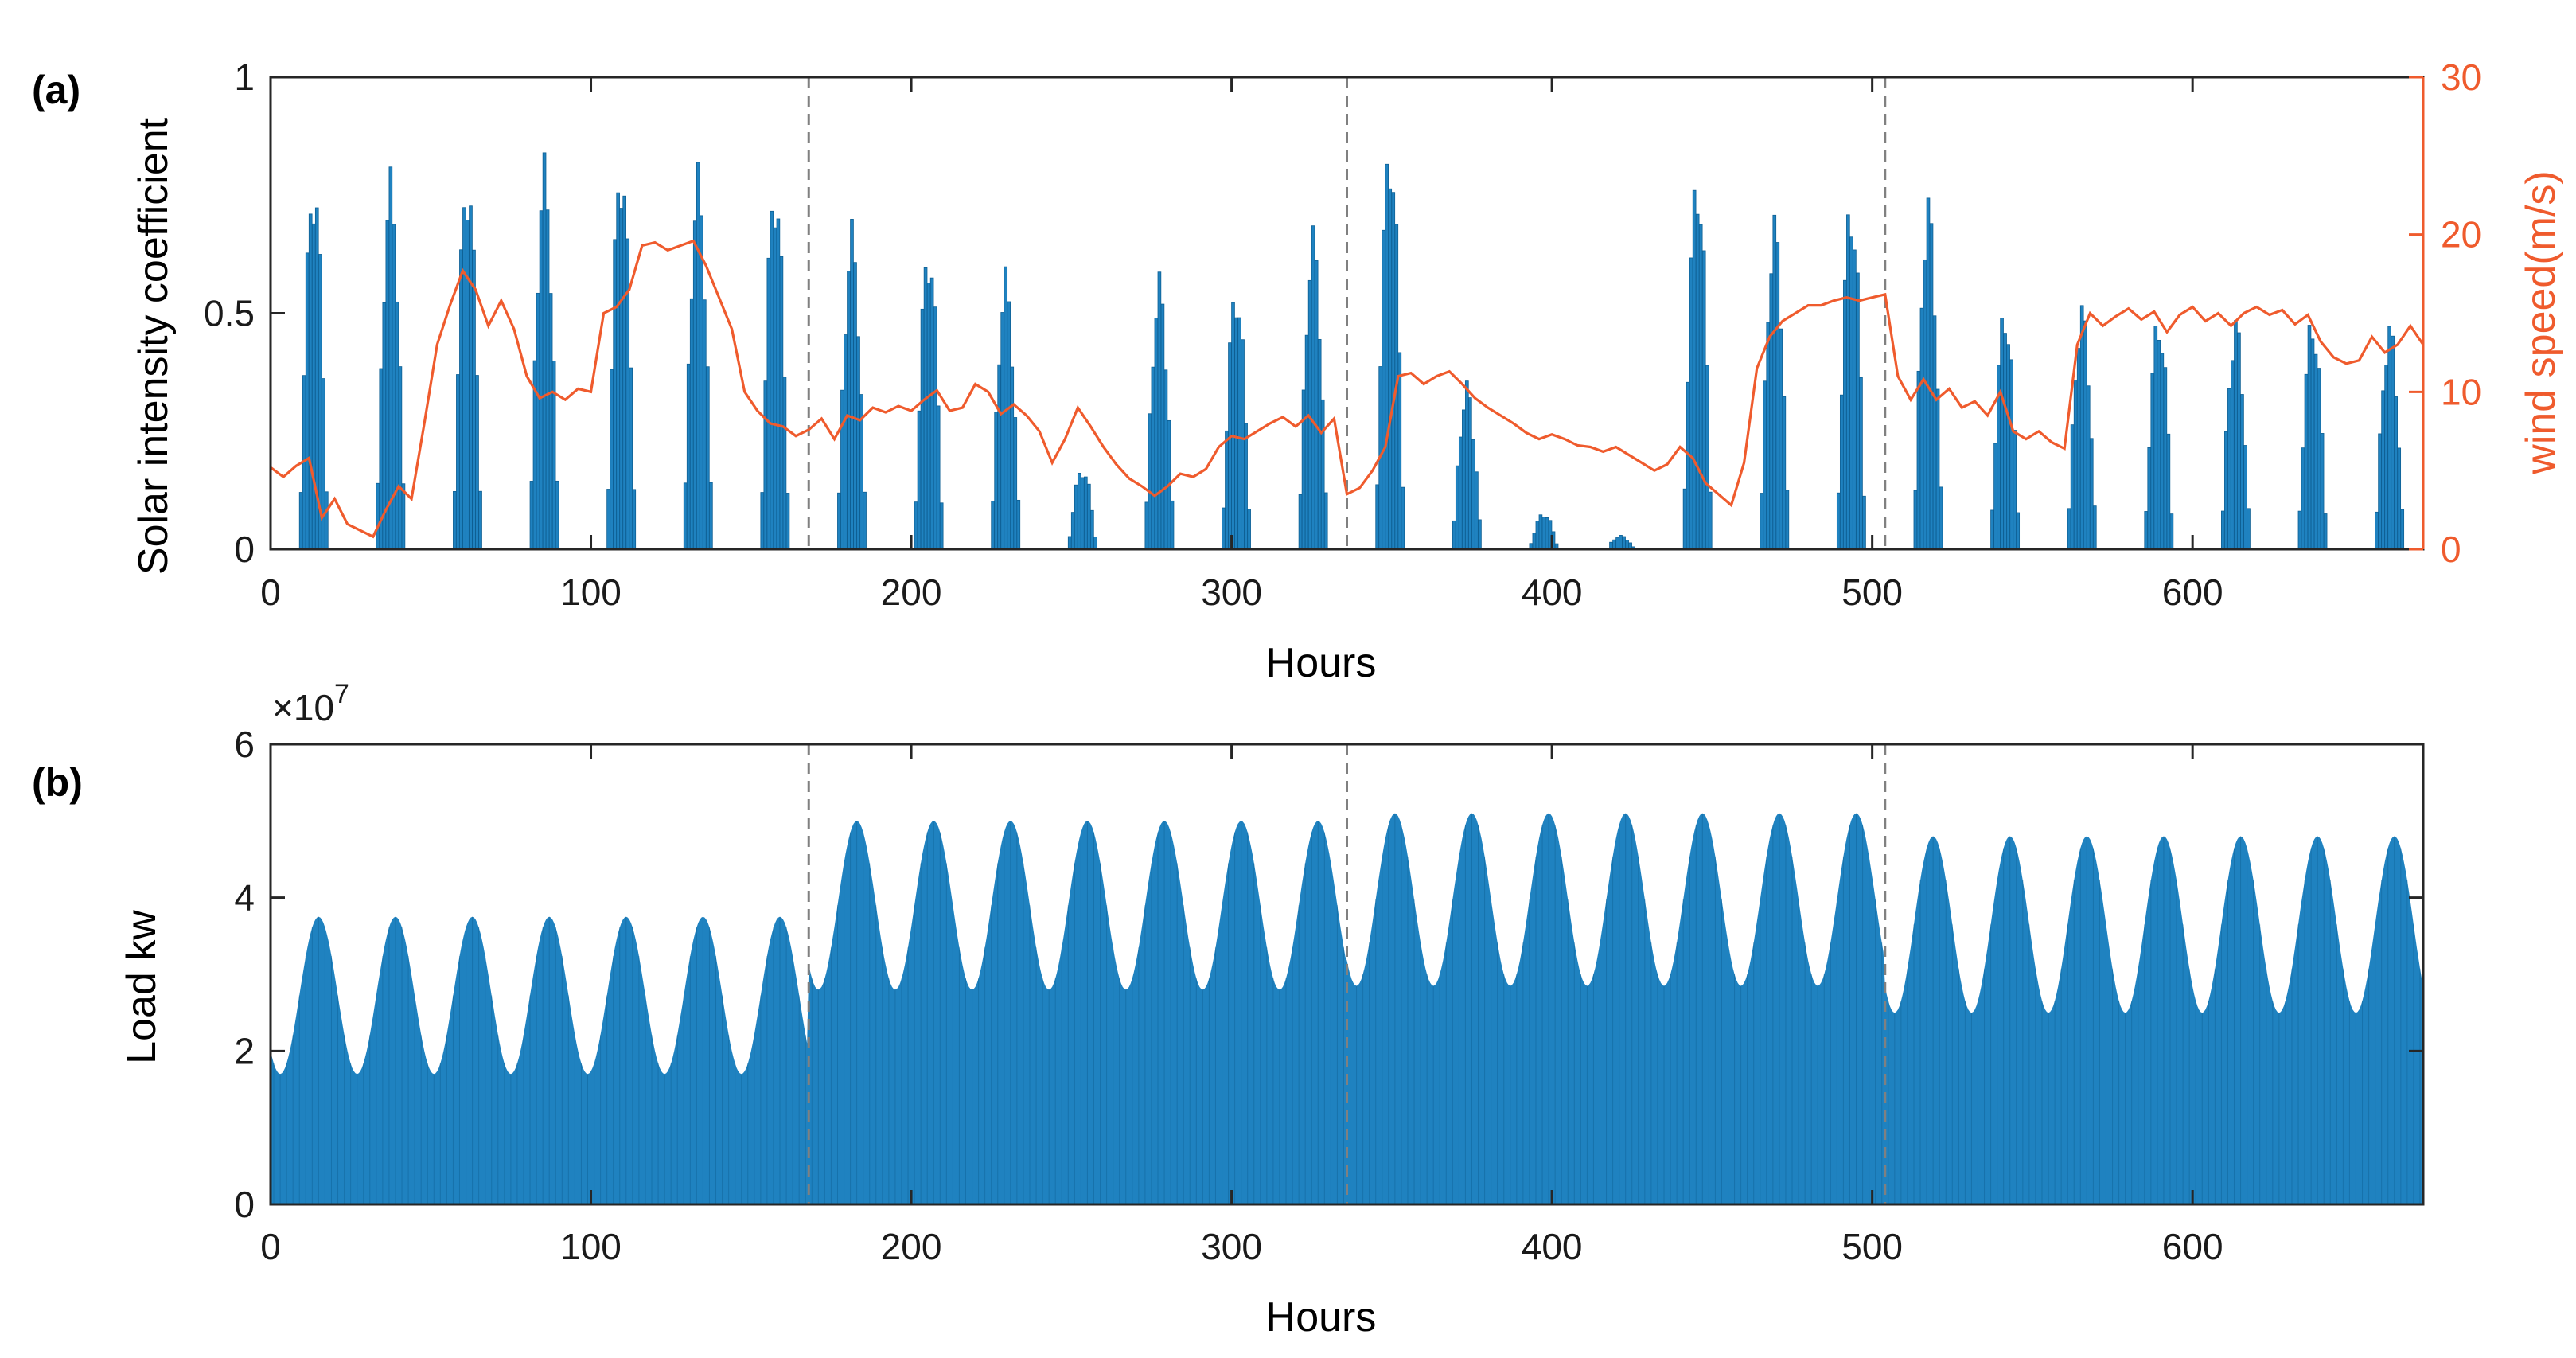 This screenshot has width=2576, height=1358. Describe the element at coordinates (142, 987) in the screenshot. I see `y-axis-label-b: Load kw` at that location.